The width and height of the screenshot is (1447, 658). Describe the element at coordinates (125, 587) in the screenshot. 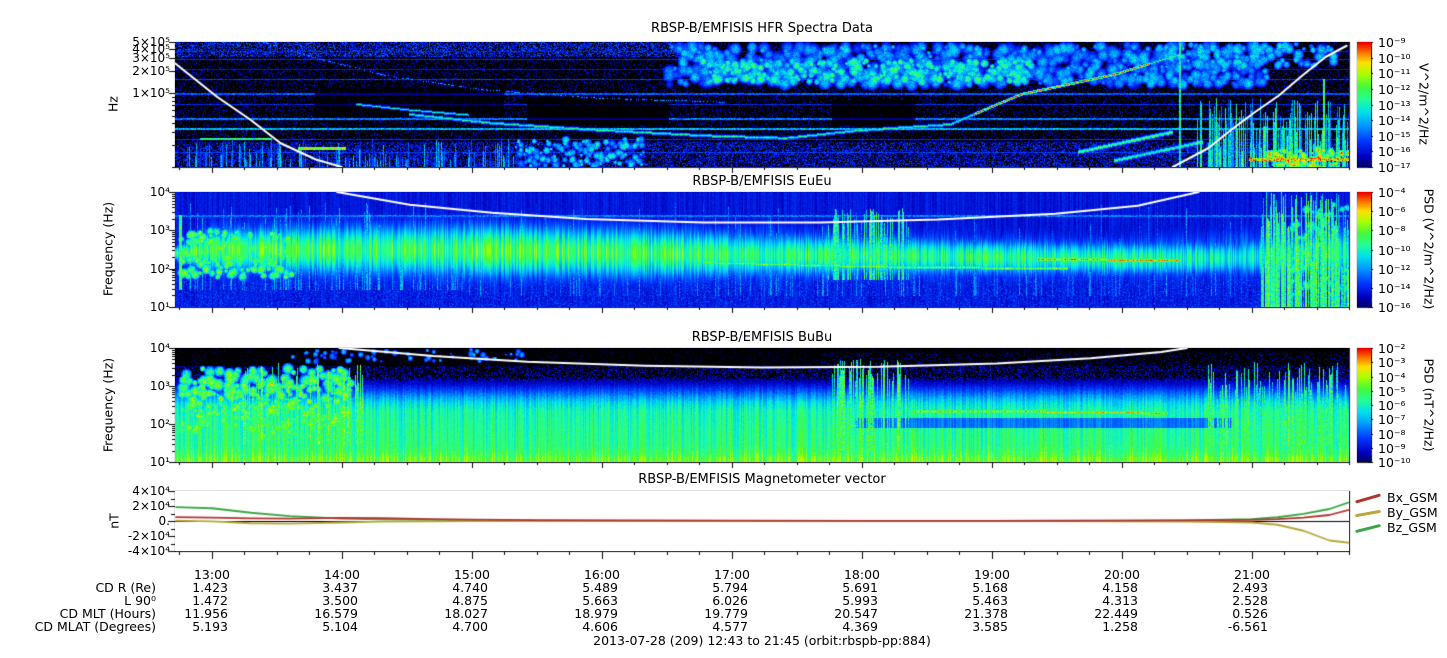

I see `table-row-label-cdr: CD R (Re)` at that location.